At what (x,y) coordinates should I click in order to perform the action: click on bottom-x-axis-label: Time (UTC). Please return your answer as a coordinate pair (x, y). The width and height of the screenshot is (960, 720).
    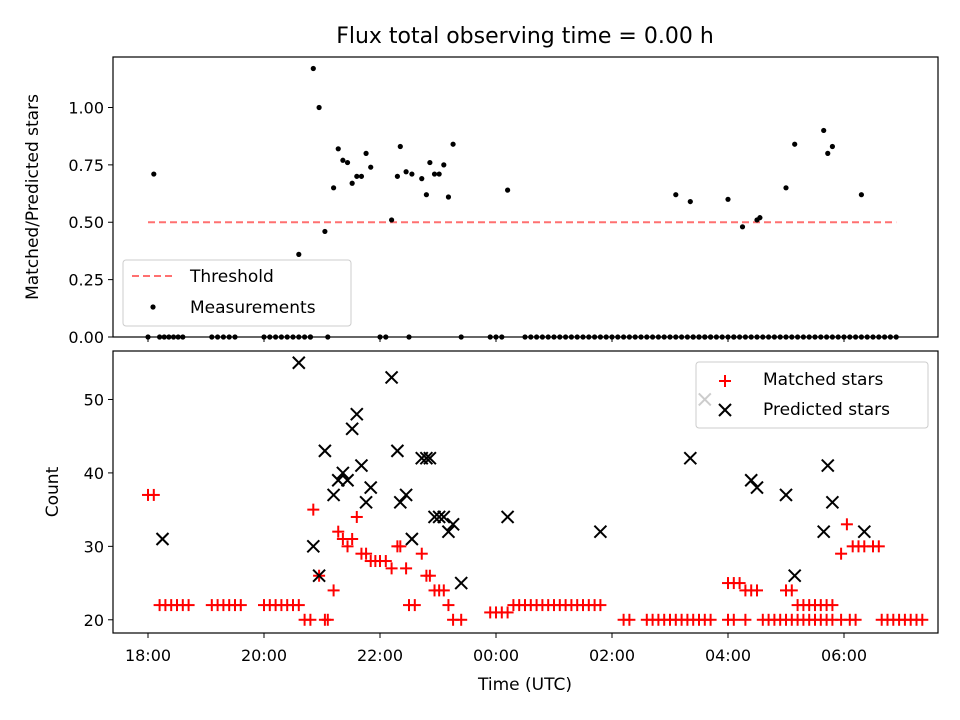
    Looking at the image, I should click on (524, 685).